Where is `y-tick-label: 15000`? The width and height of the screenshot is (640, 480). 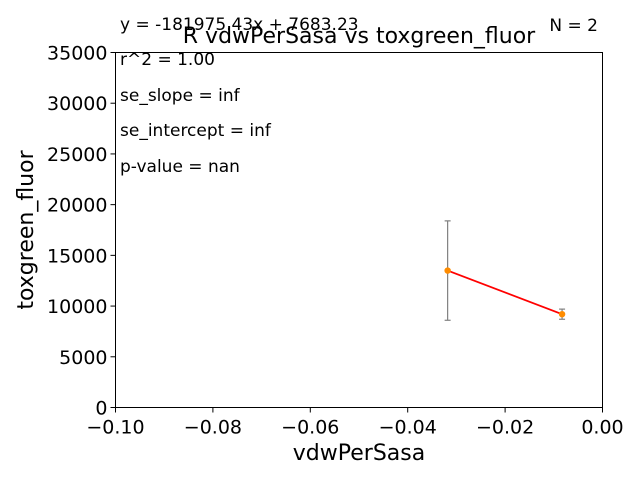
y-tick-label: 15000 is located at coordinates (77, 256).